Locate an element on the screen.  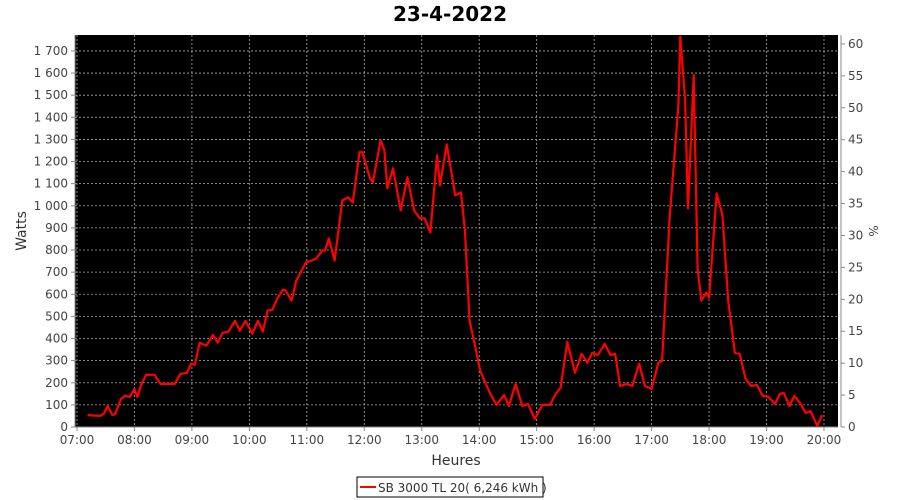
y2-tick-label: 10 is located at coordinates (855, 363).